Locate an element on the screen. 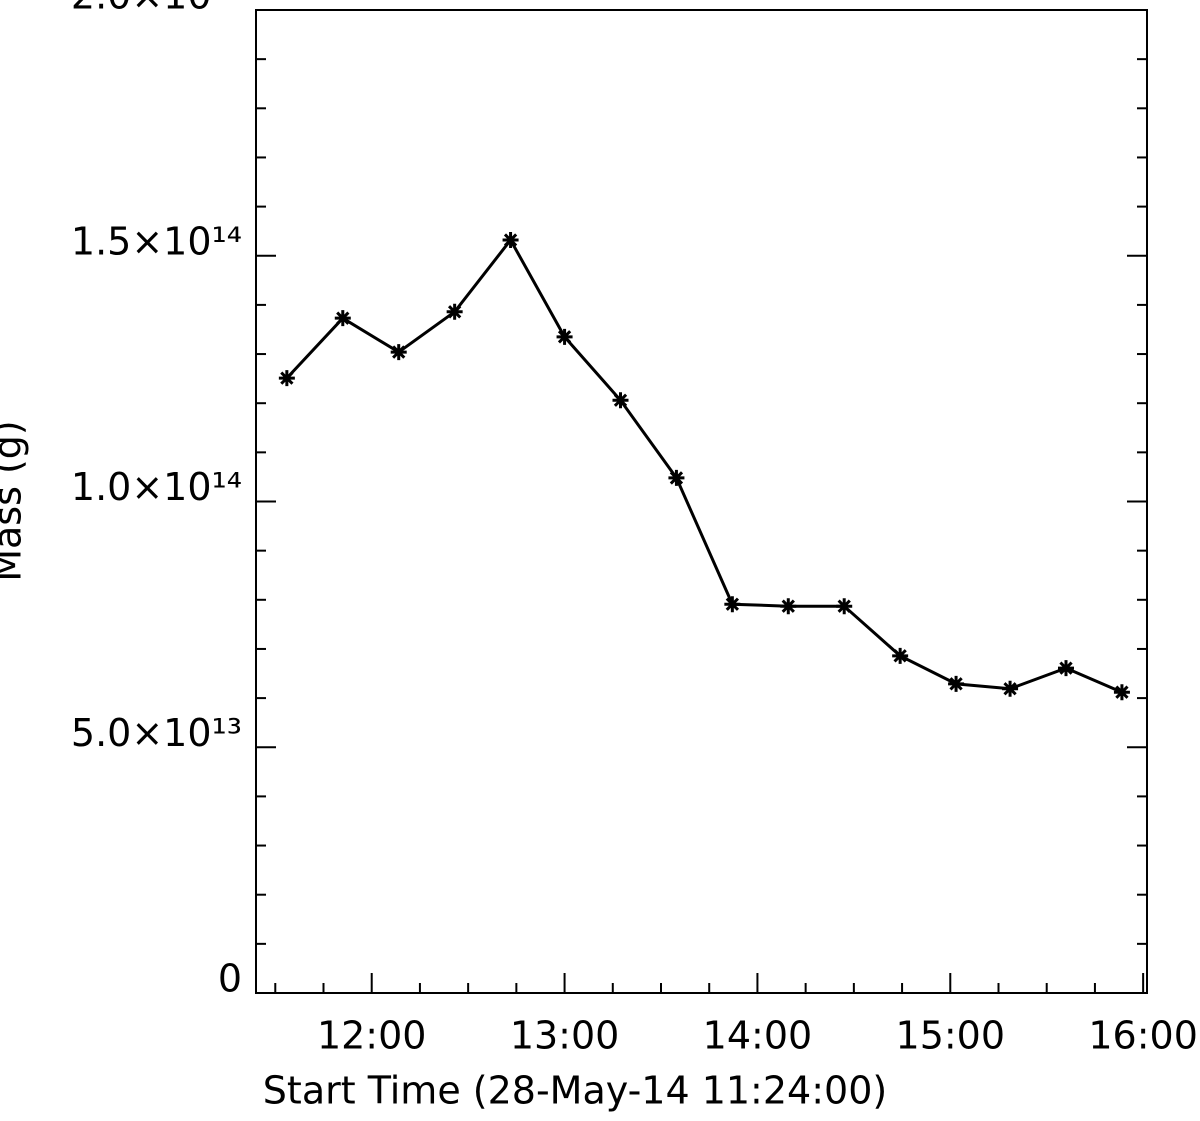  x-tick-label: 12:00 is located at coordinates (372, 1036).